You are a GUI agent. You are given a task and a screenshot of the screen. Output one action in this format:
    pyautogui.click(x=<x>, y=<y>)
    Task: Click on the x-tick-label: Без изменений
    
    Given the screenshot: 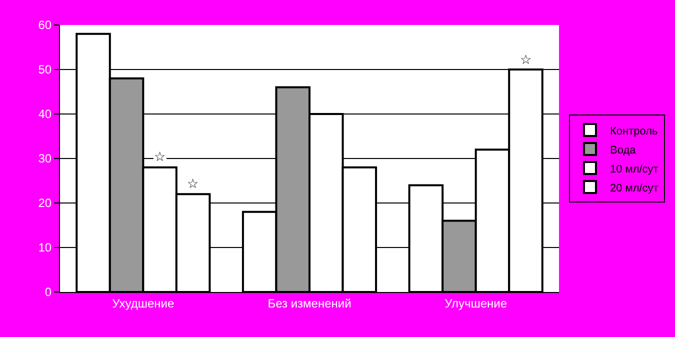 What is the action you would take?
    pyautogui.click(x=310, y=303)
    